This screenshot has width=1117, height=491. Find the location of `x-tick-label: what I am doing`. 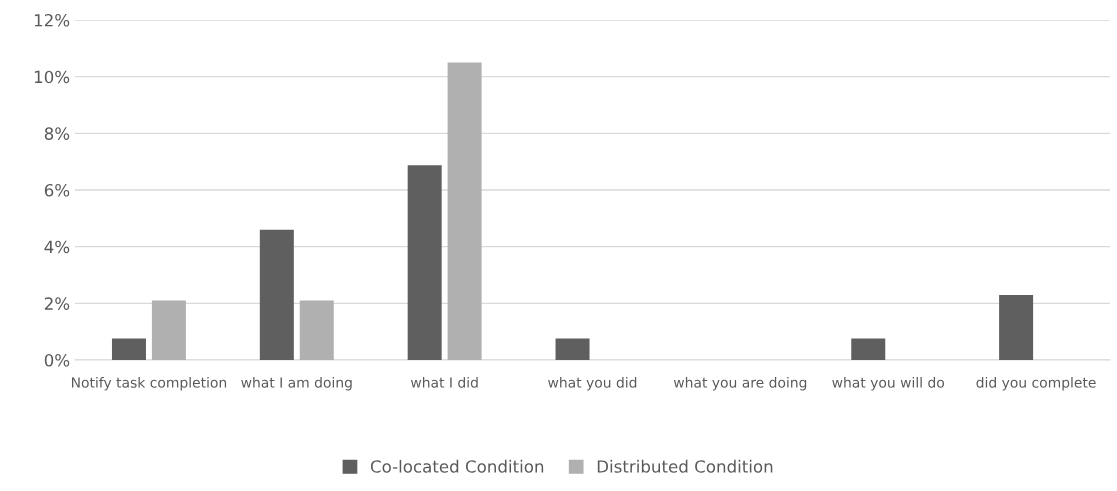

x-tick-label: what I am doing is located at coordinates (296, 384).